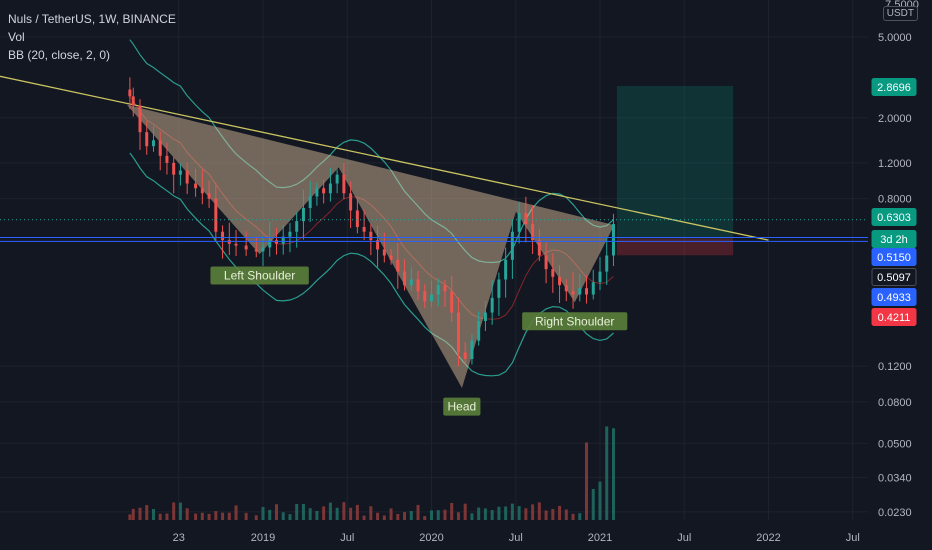 Image resolution: width=932 pixels, height=550 pixels. I want to click on time-axis: 23 2019 Jul 2020 Jul 2021 Jul 2022 Jul, so click(516, 538).